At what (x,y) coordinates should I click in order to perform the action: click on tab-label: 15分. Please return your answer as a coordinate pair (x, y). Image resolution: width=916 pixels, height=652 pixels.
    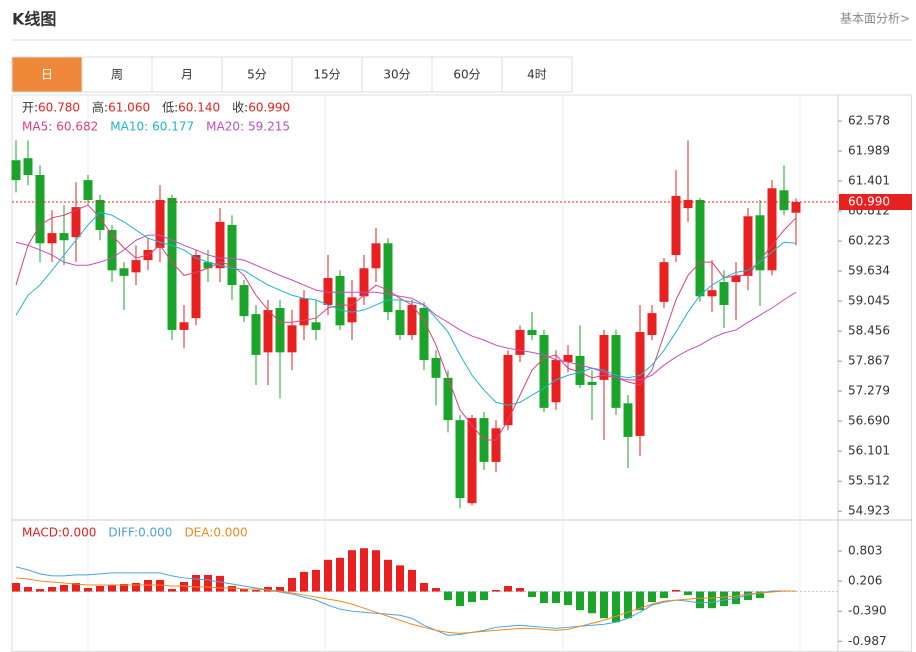
    Looking at the image, I should click on (326, 75).